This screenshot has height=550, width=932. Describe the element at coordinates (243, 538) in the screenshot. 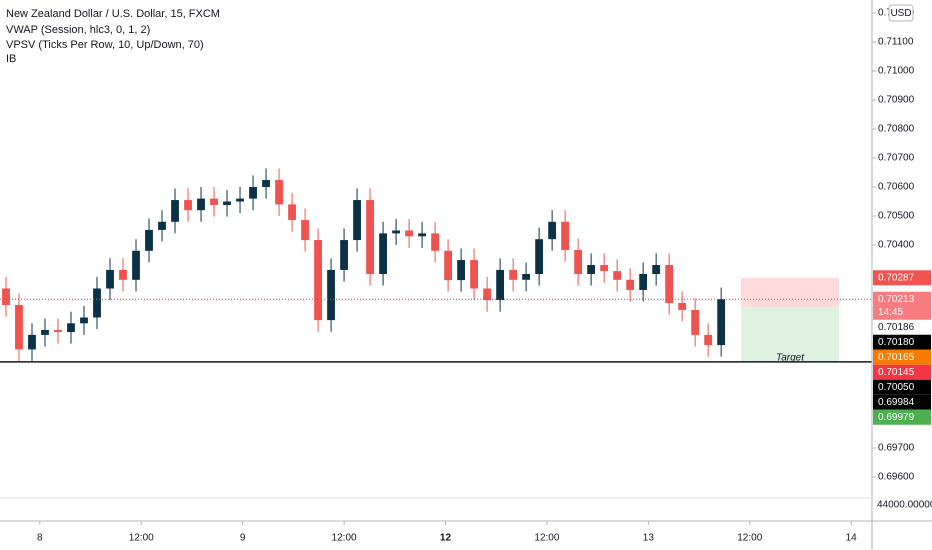

I see `x-tick-label: 9` at that location.